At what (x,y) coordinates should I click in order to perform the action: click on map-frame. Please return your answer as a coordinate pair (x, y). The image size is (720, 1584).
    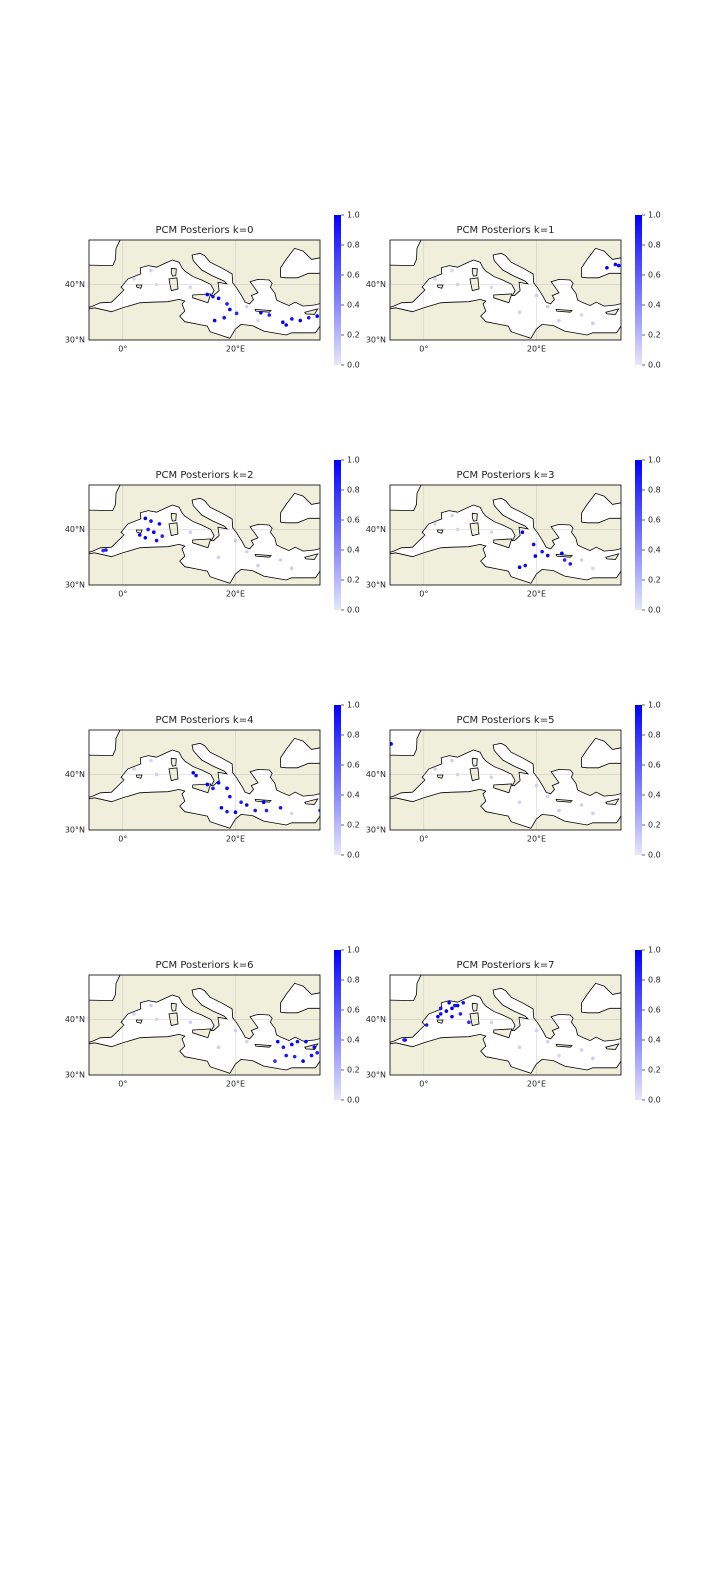
    Looking at the image, I should click on (505, 780).